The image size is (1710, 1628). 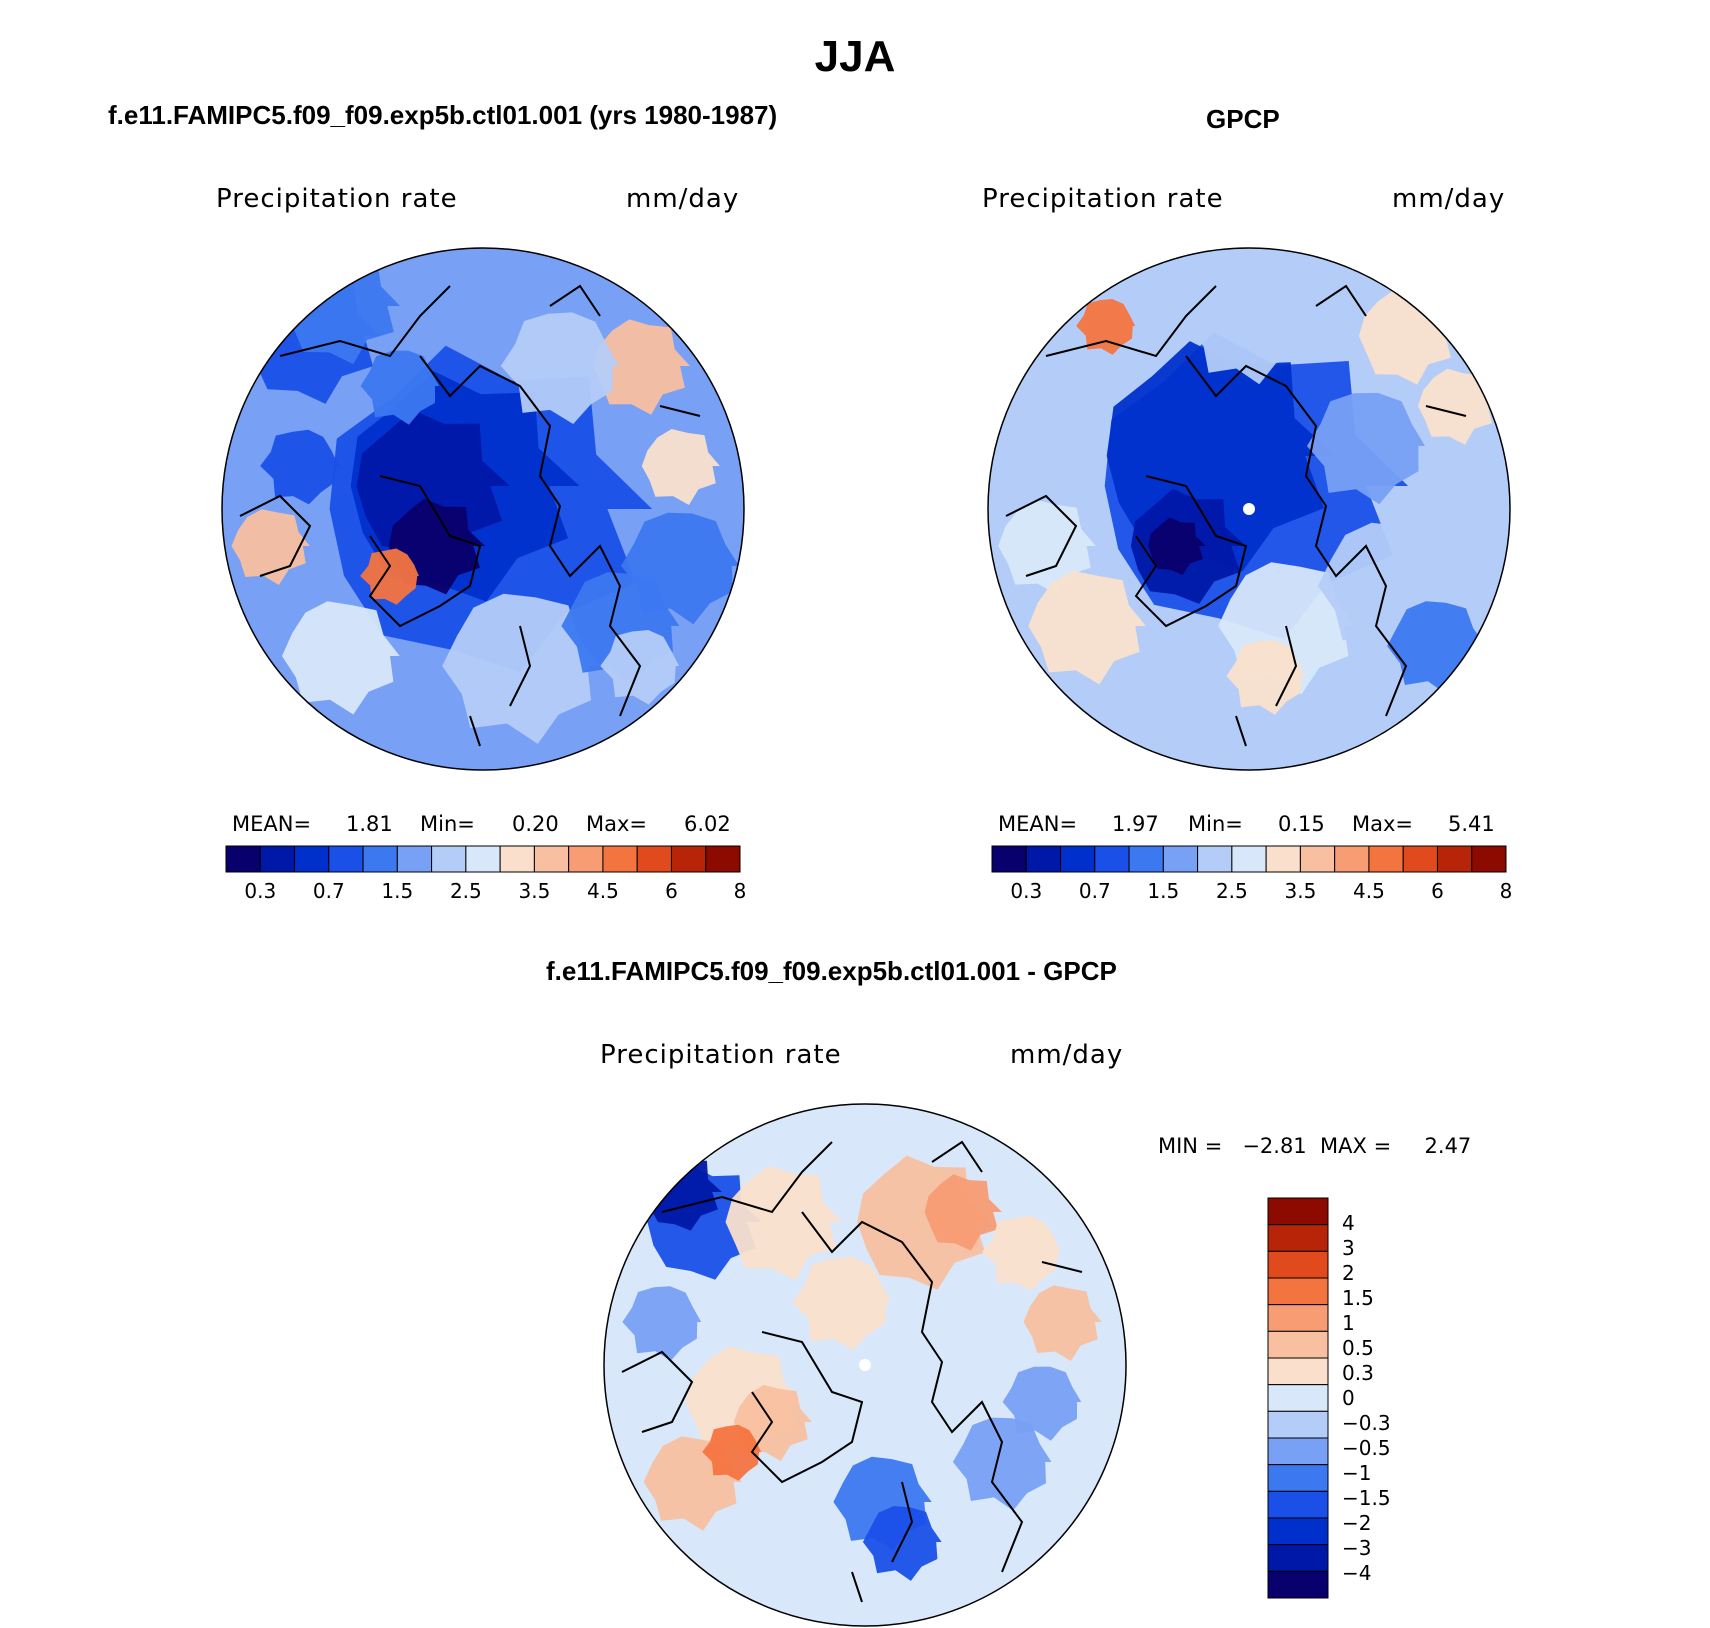 What do you see at coordinates (721, 1055) in the screenshot?
I see `panel-3-variable: Precipitation rate` at bounding box center [721, 1055].